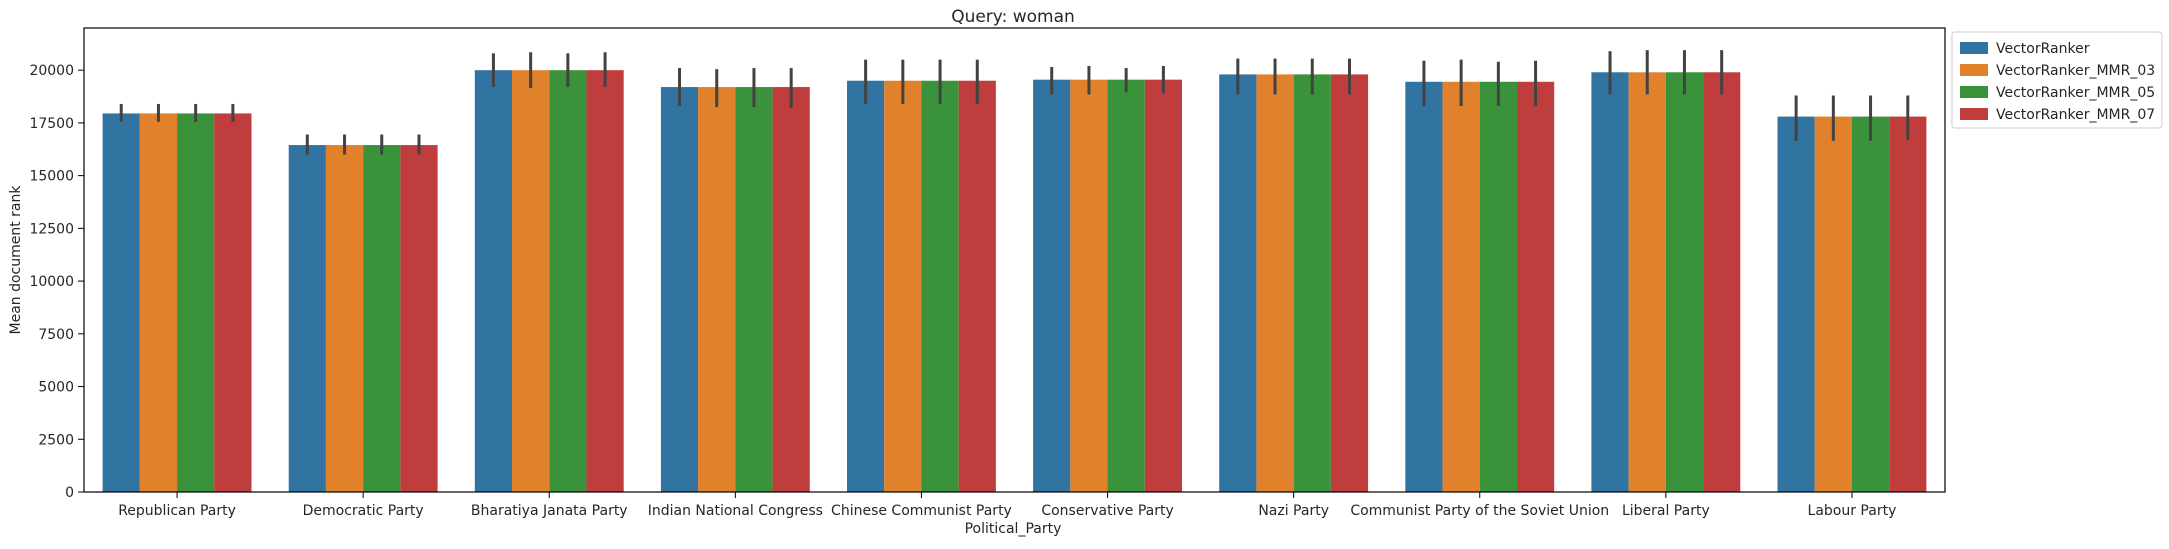  I want to click on y-tick-label: 12500, so click(51, 229).